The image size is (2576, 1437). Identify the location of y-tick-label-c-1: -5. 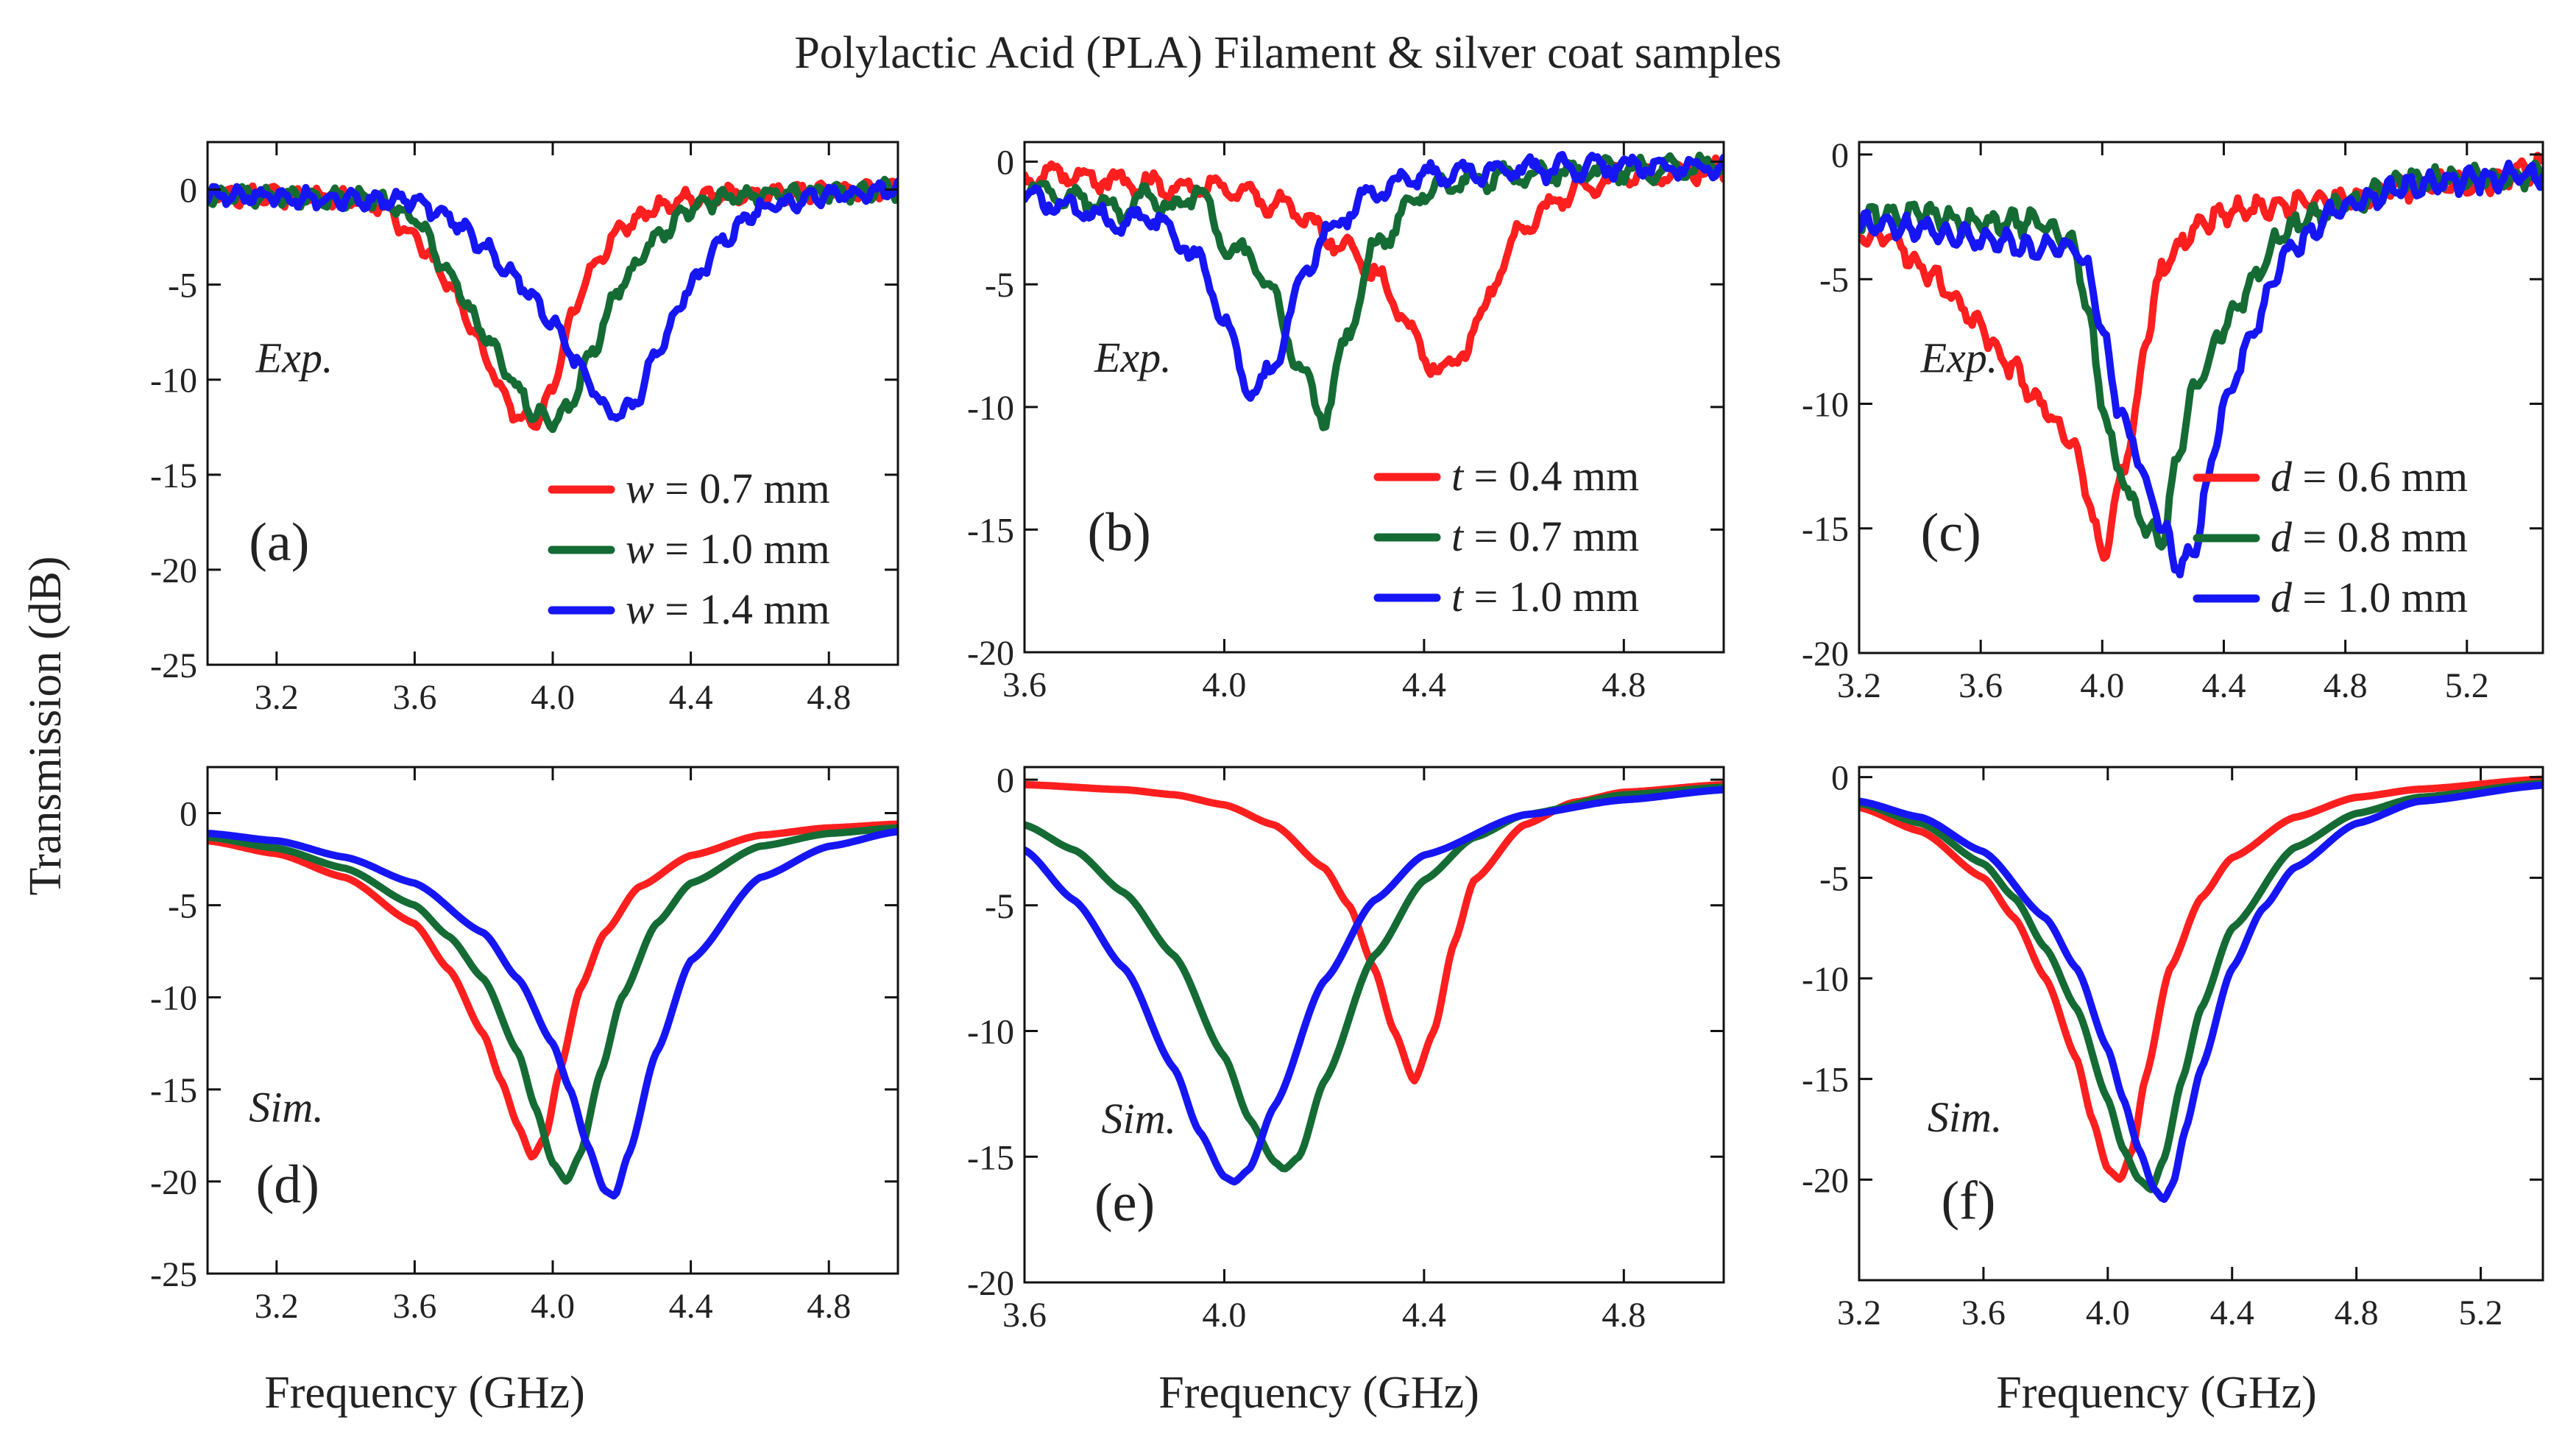
(1834, 280).